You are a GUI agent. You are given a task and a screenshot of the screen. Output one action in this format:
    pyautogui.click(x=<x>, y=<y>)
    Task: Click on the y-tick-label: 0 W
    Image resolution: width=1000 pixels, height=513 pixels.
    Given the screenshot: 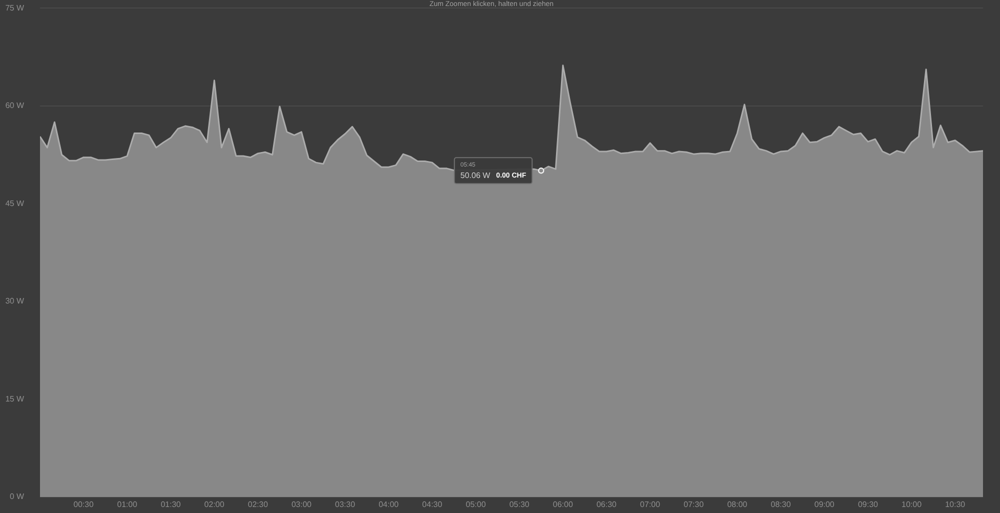 What is the action you would take?
    pyautogui.click(x=17, y=497)
    